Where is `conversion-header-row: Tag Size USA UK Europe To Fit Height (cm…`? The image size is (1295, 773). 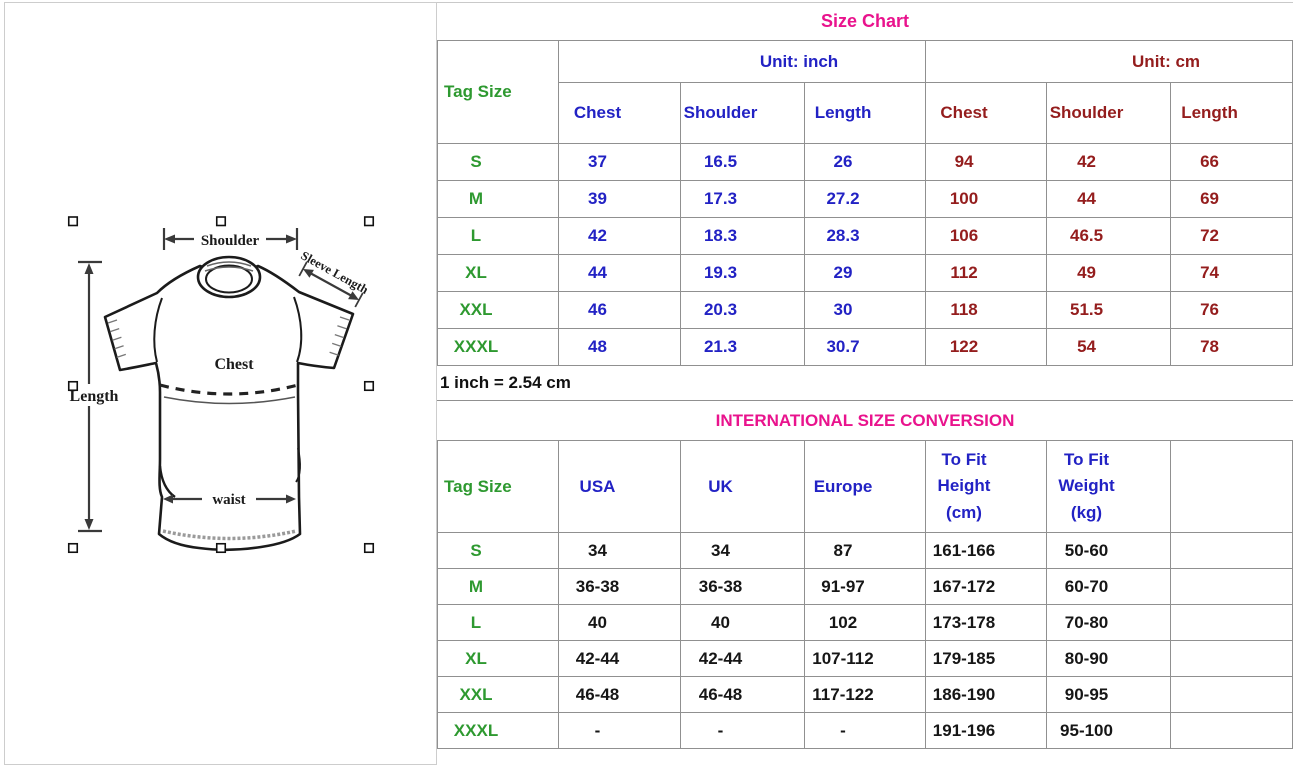
conversion-header-row: Tag Size USA UK Europe To Fit Height (cm… is located at coordinates (865, 486).